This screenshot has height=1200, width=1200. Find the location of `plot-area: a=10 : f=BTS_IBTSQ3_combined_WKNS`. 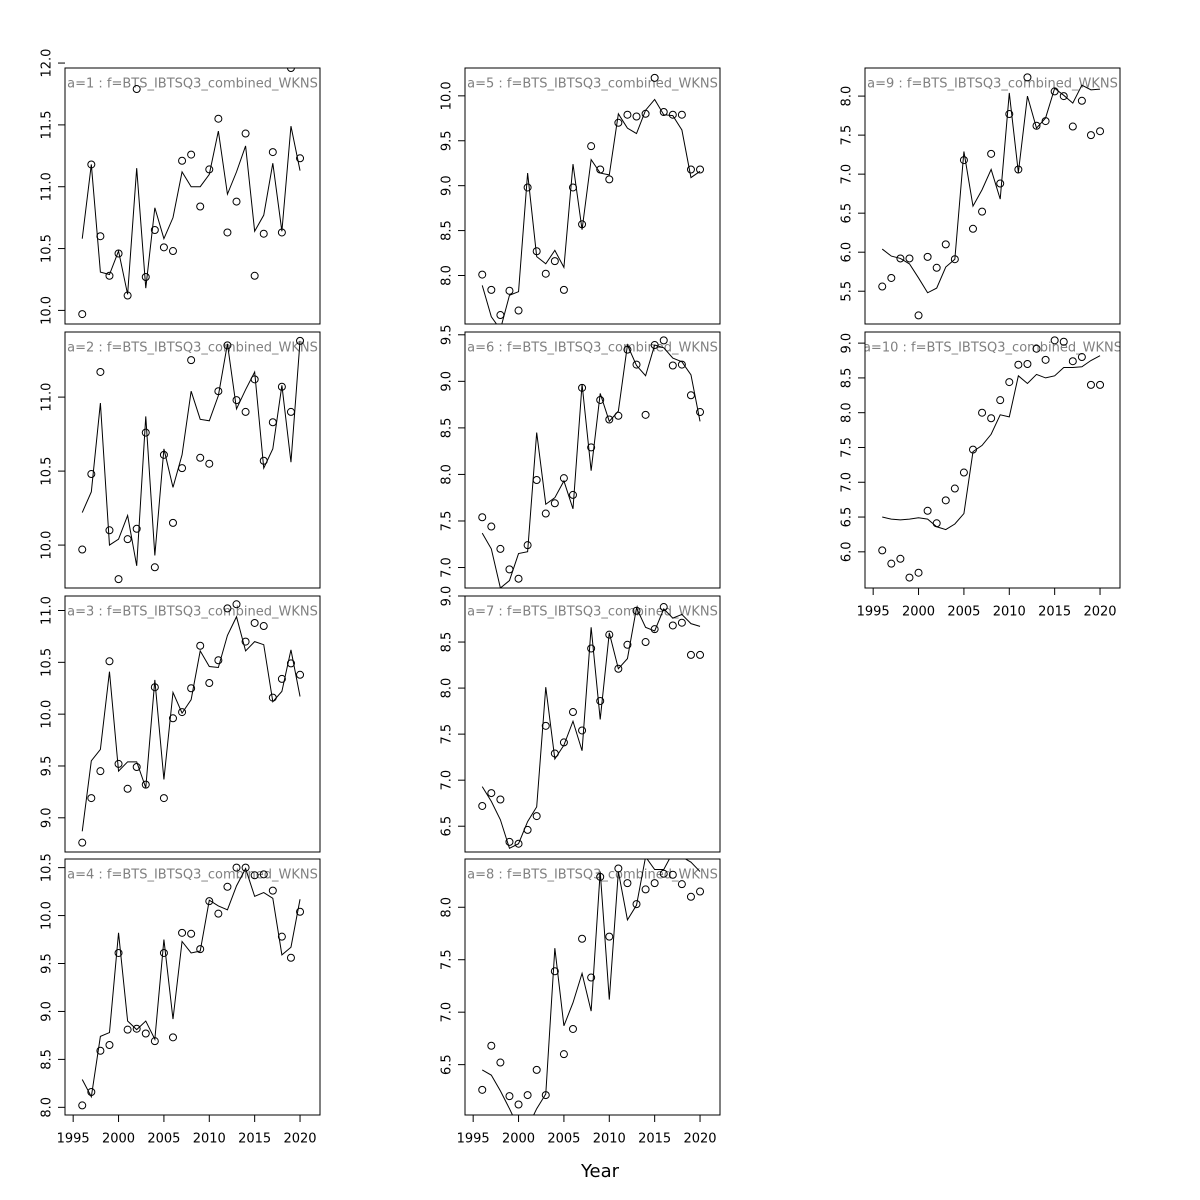

plot-area: a=10 : f=BTS_IBTSQ3_combined_WKNS is located at coordinates (992, 459).